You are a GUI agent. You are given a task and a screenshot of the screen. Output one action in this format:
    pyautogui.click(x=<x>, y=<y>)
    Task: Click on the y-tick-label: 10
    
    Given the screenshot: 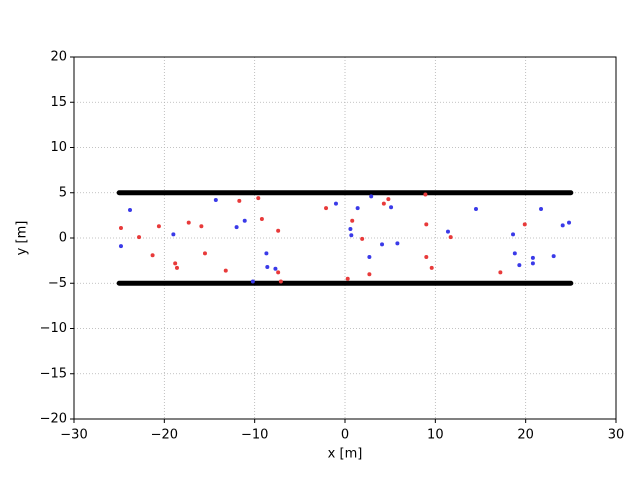 What is the action you would take?
    pyautogui.click(x=58, y=147)
    